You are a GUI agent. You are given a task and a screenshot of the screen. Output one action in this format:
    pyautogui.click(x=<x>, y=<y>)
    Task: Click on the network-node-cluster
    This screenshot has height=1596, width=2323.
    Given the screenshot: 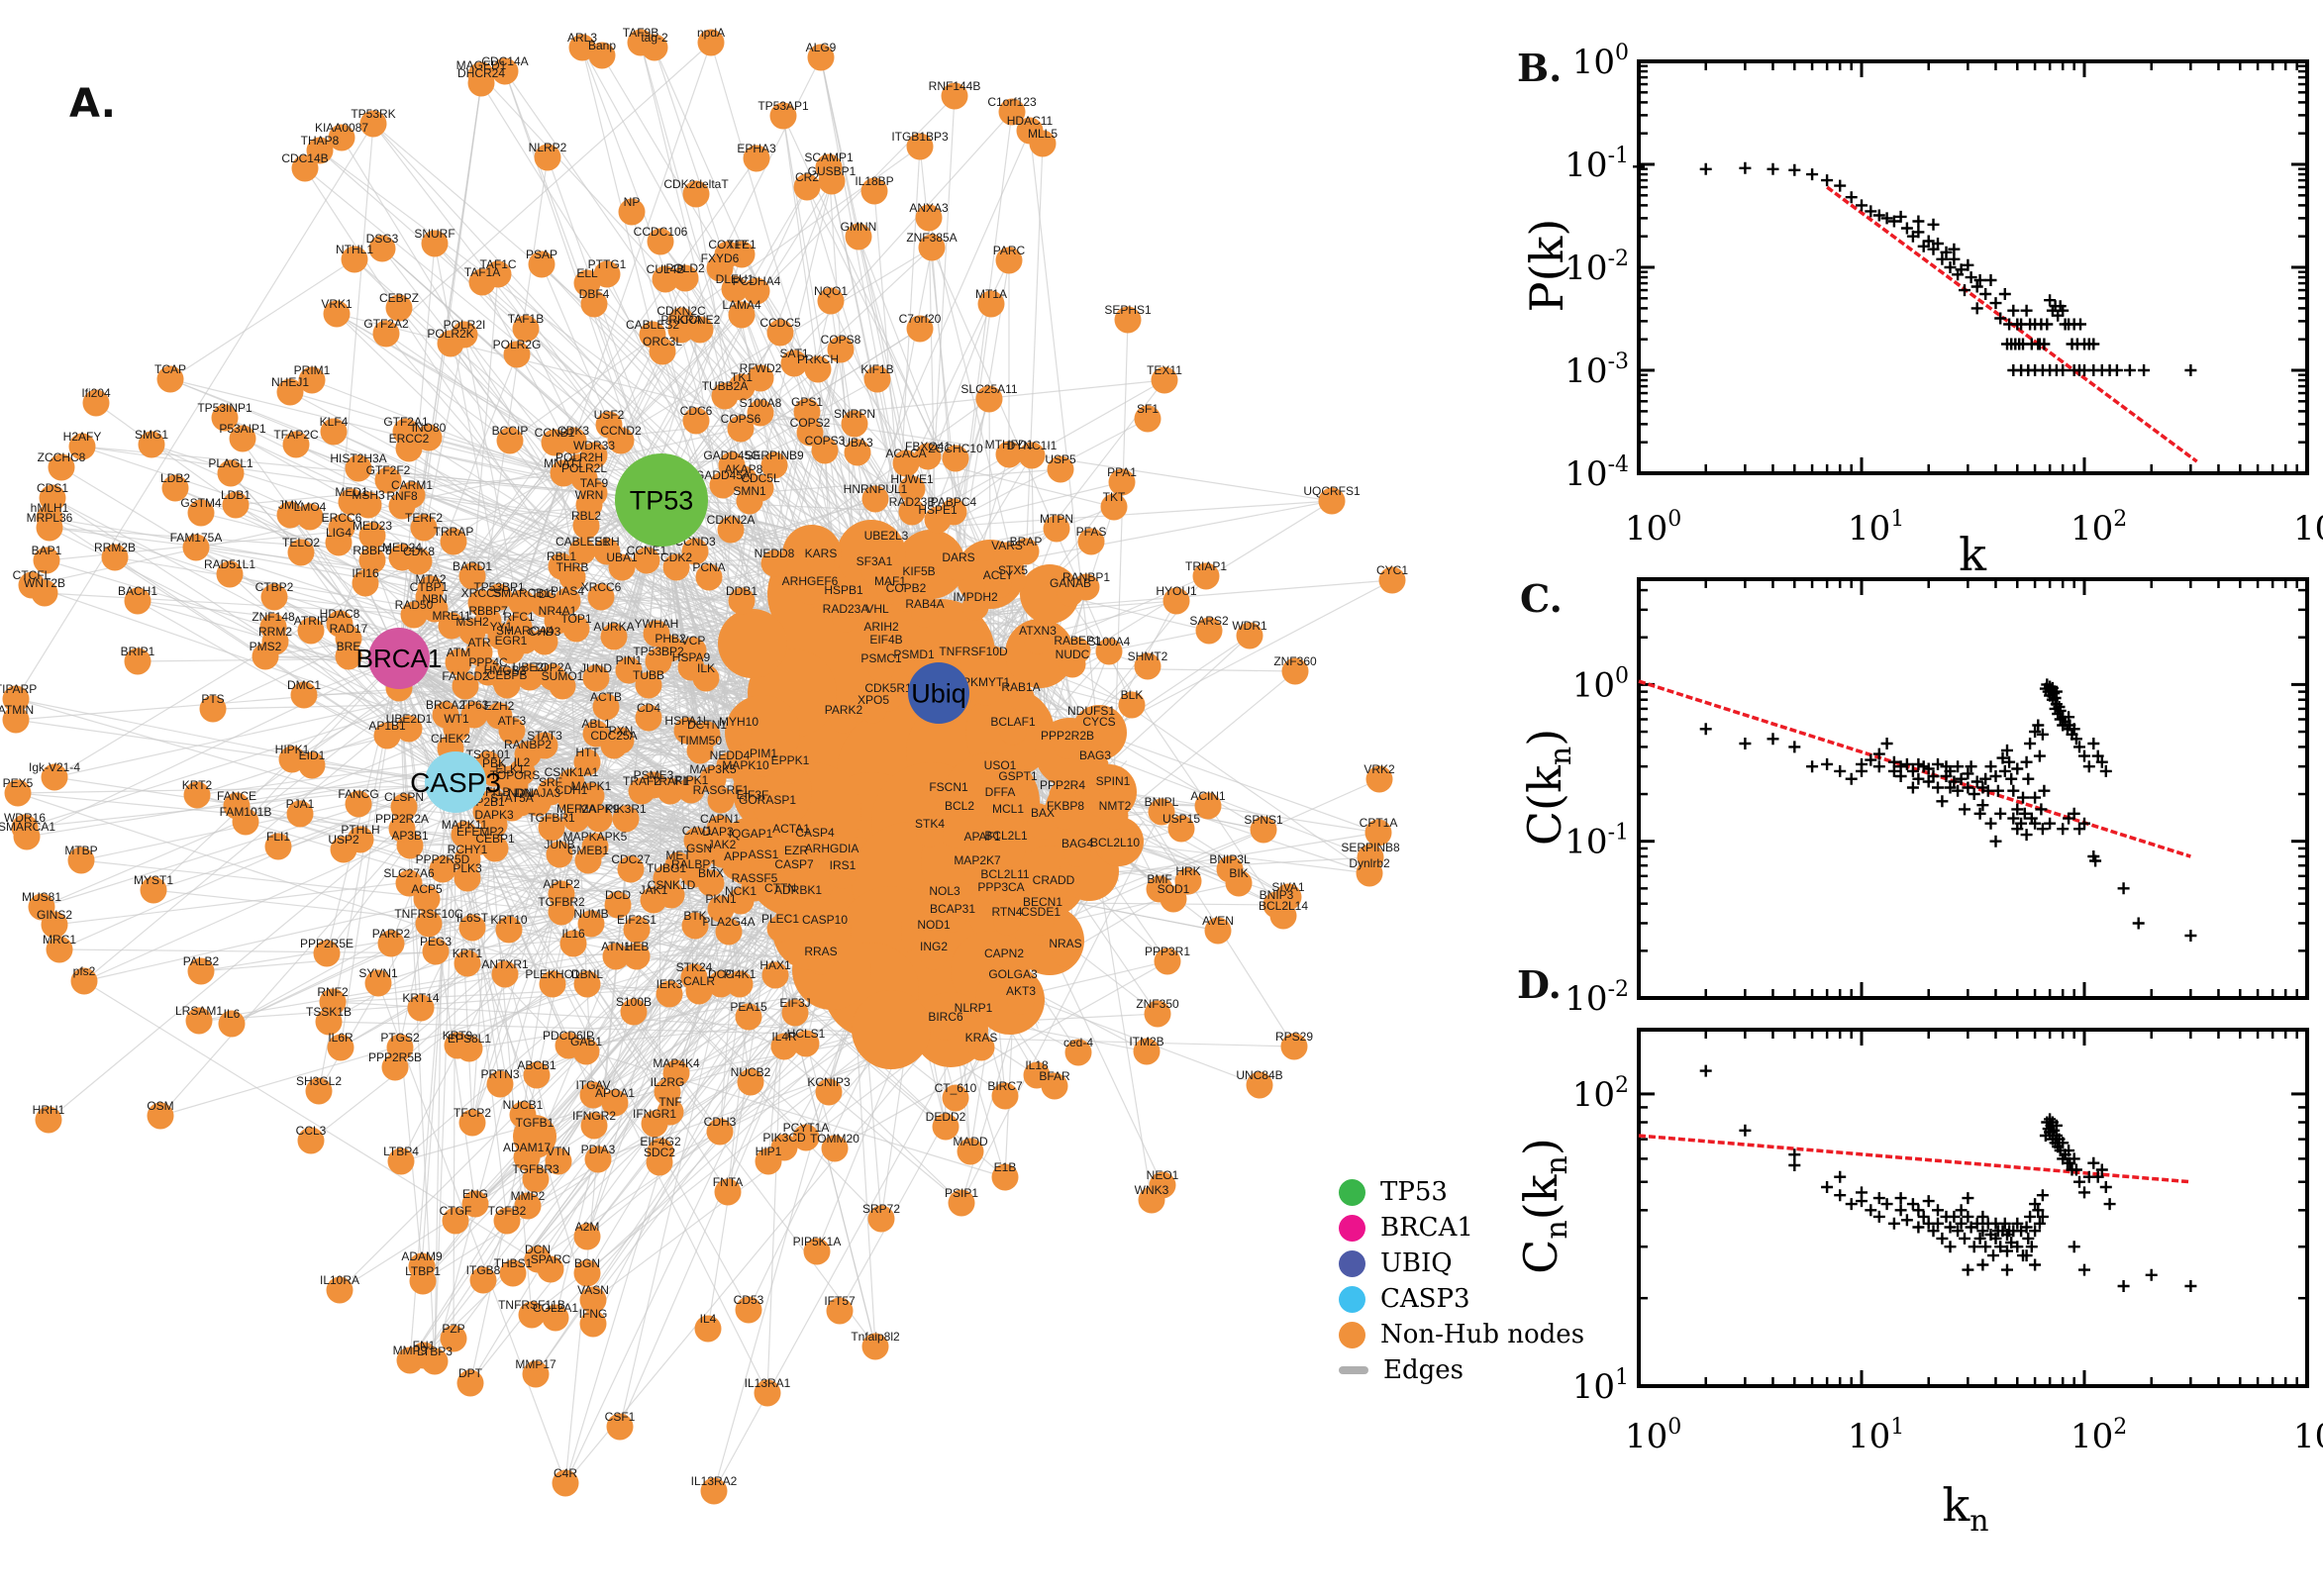 What is the action you would take?
    pyautogui.click(x=1049, y=594)
    